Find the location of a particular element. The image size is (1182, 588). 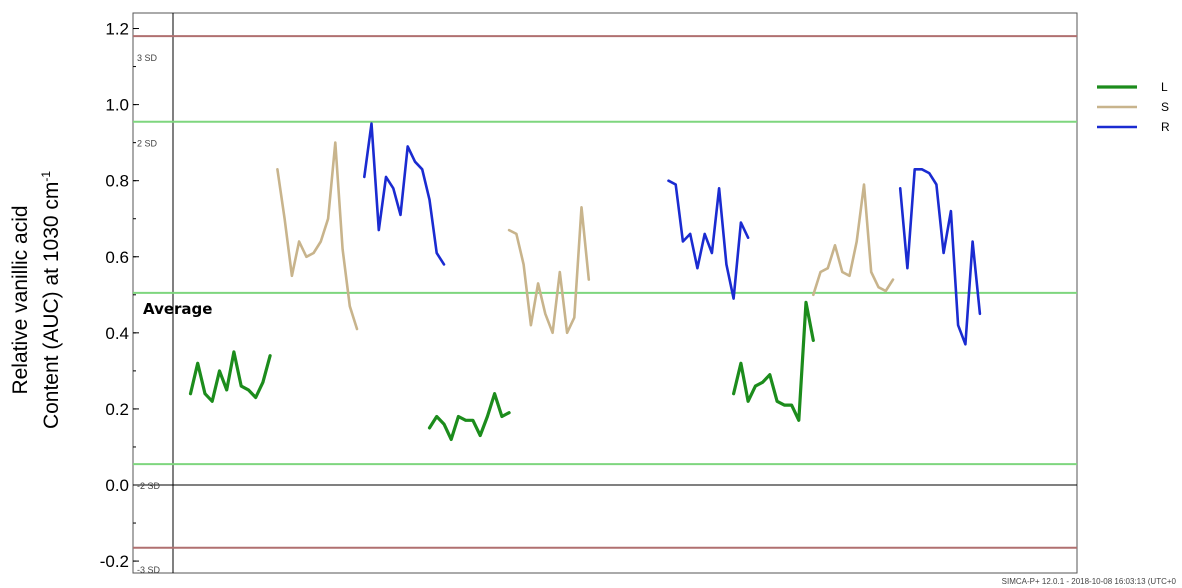

y-axis-title-superscript: -1 is located at coordinates (46, 176).